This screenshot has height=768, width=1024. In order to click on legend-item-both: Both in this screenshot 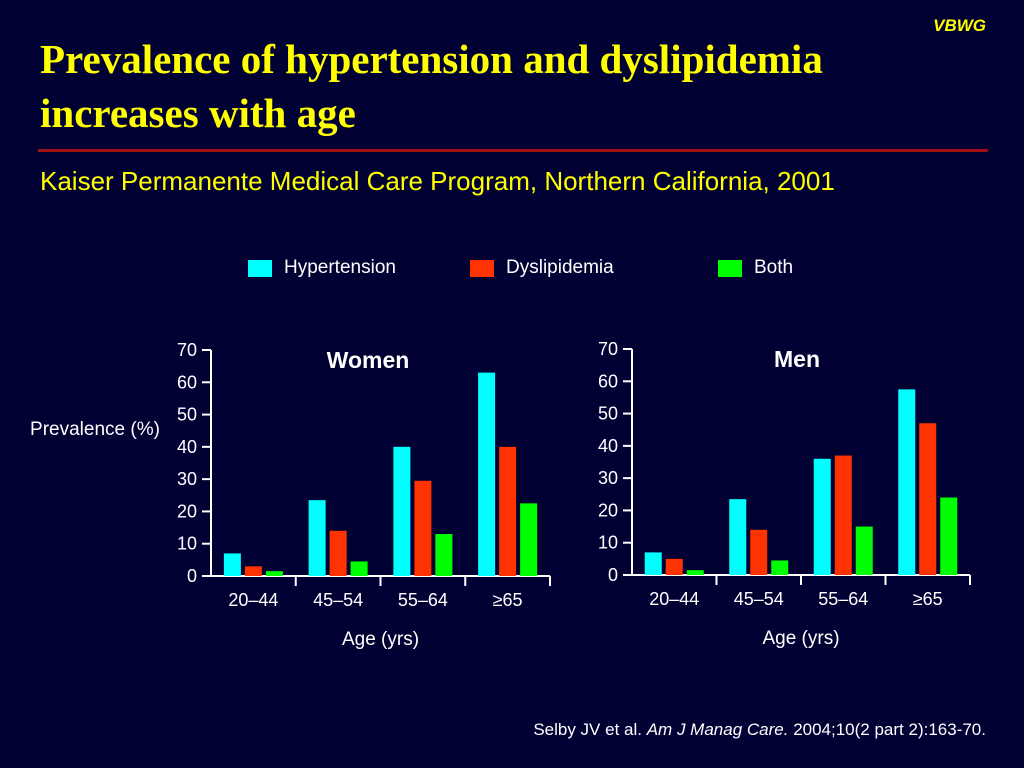, I will do `click(755, 268)`.